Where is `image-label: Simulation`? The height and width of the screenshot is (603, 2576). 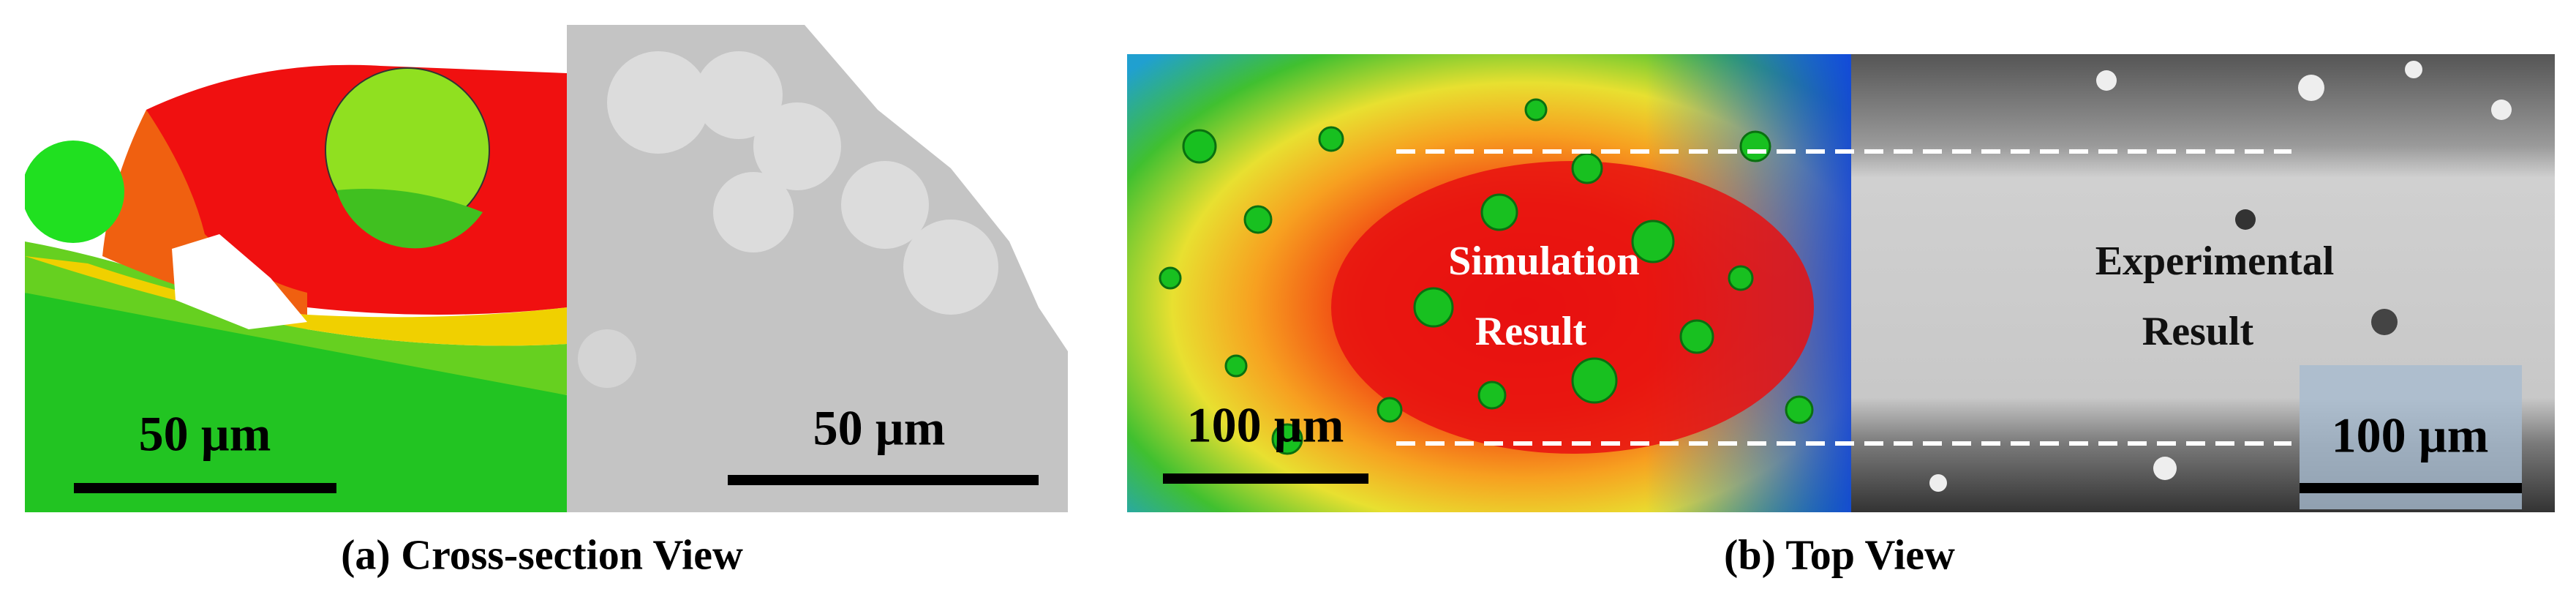 image-label: Simulation is located at coordinates (1543, 261).